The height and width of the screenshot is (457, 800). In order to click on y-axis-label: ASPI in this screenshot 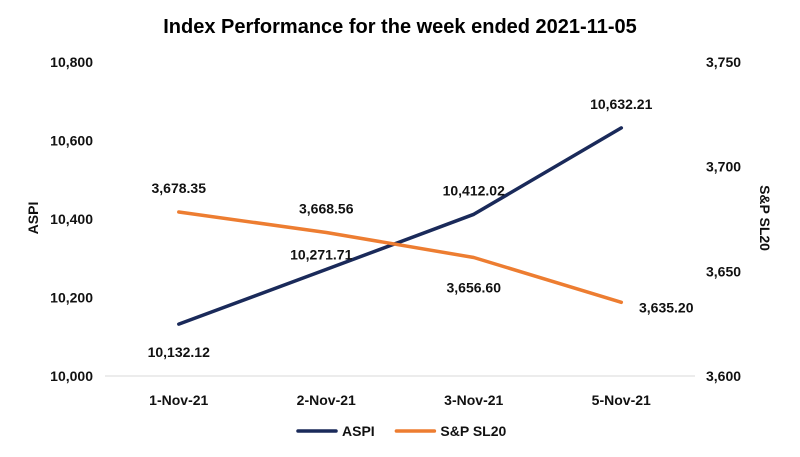, I will do `click(33, 218)`.